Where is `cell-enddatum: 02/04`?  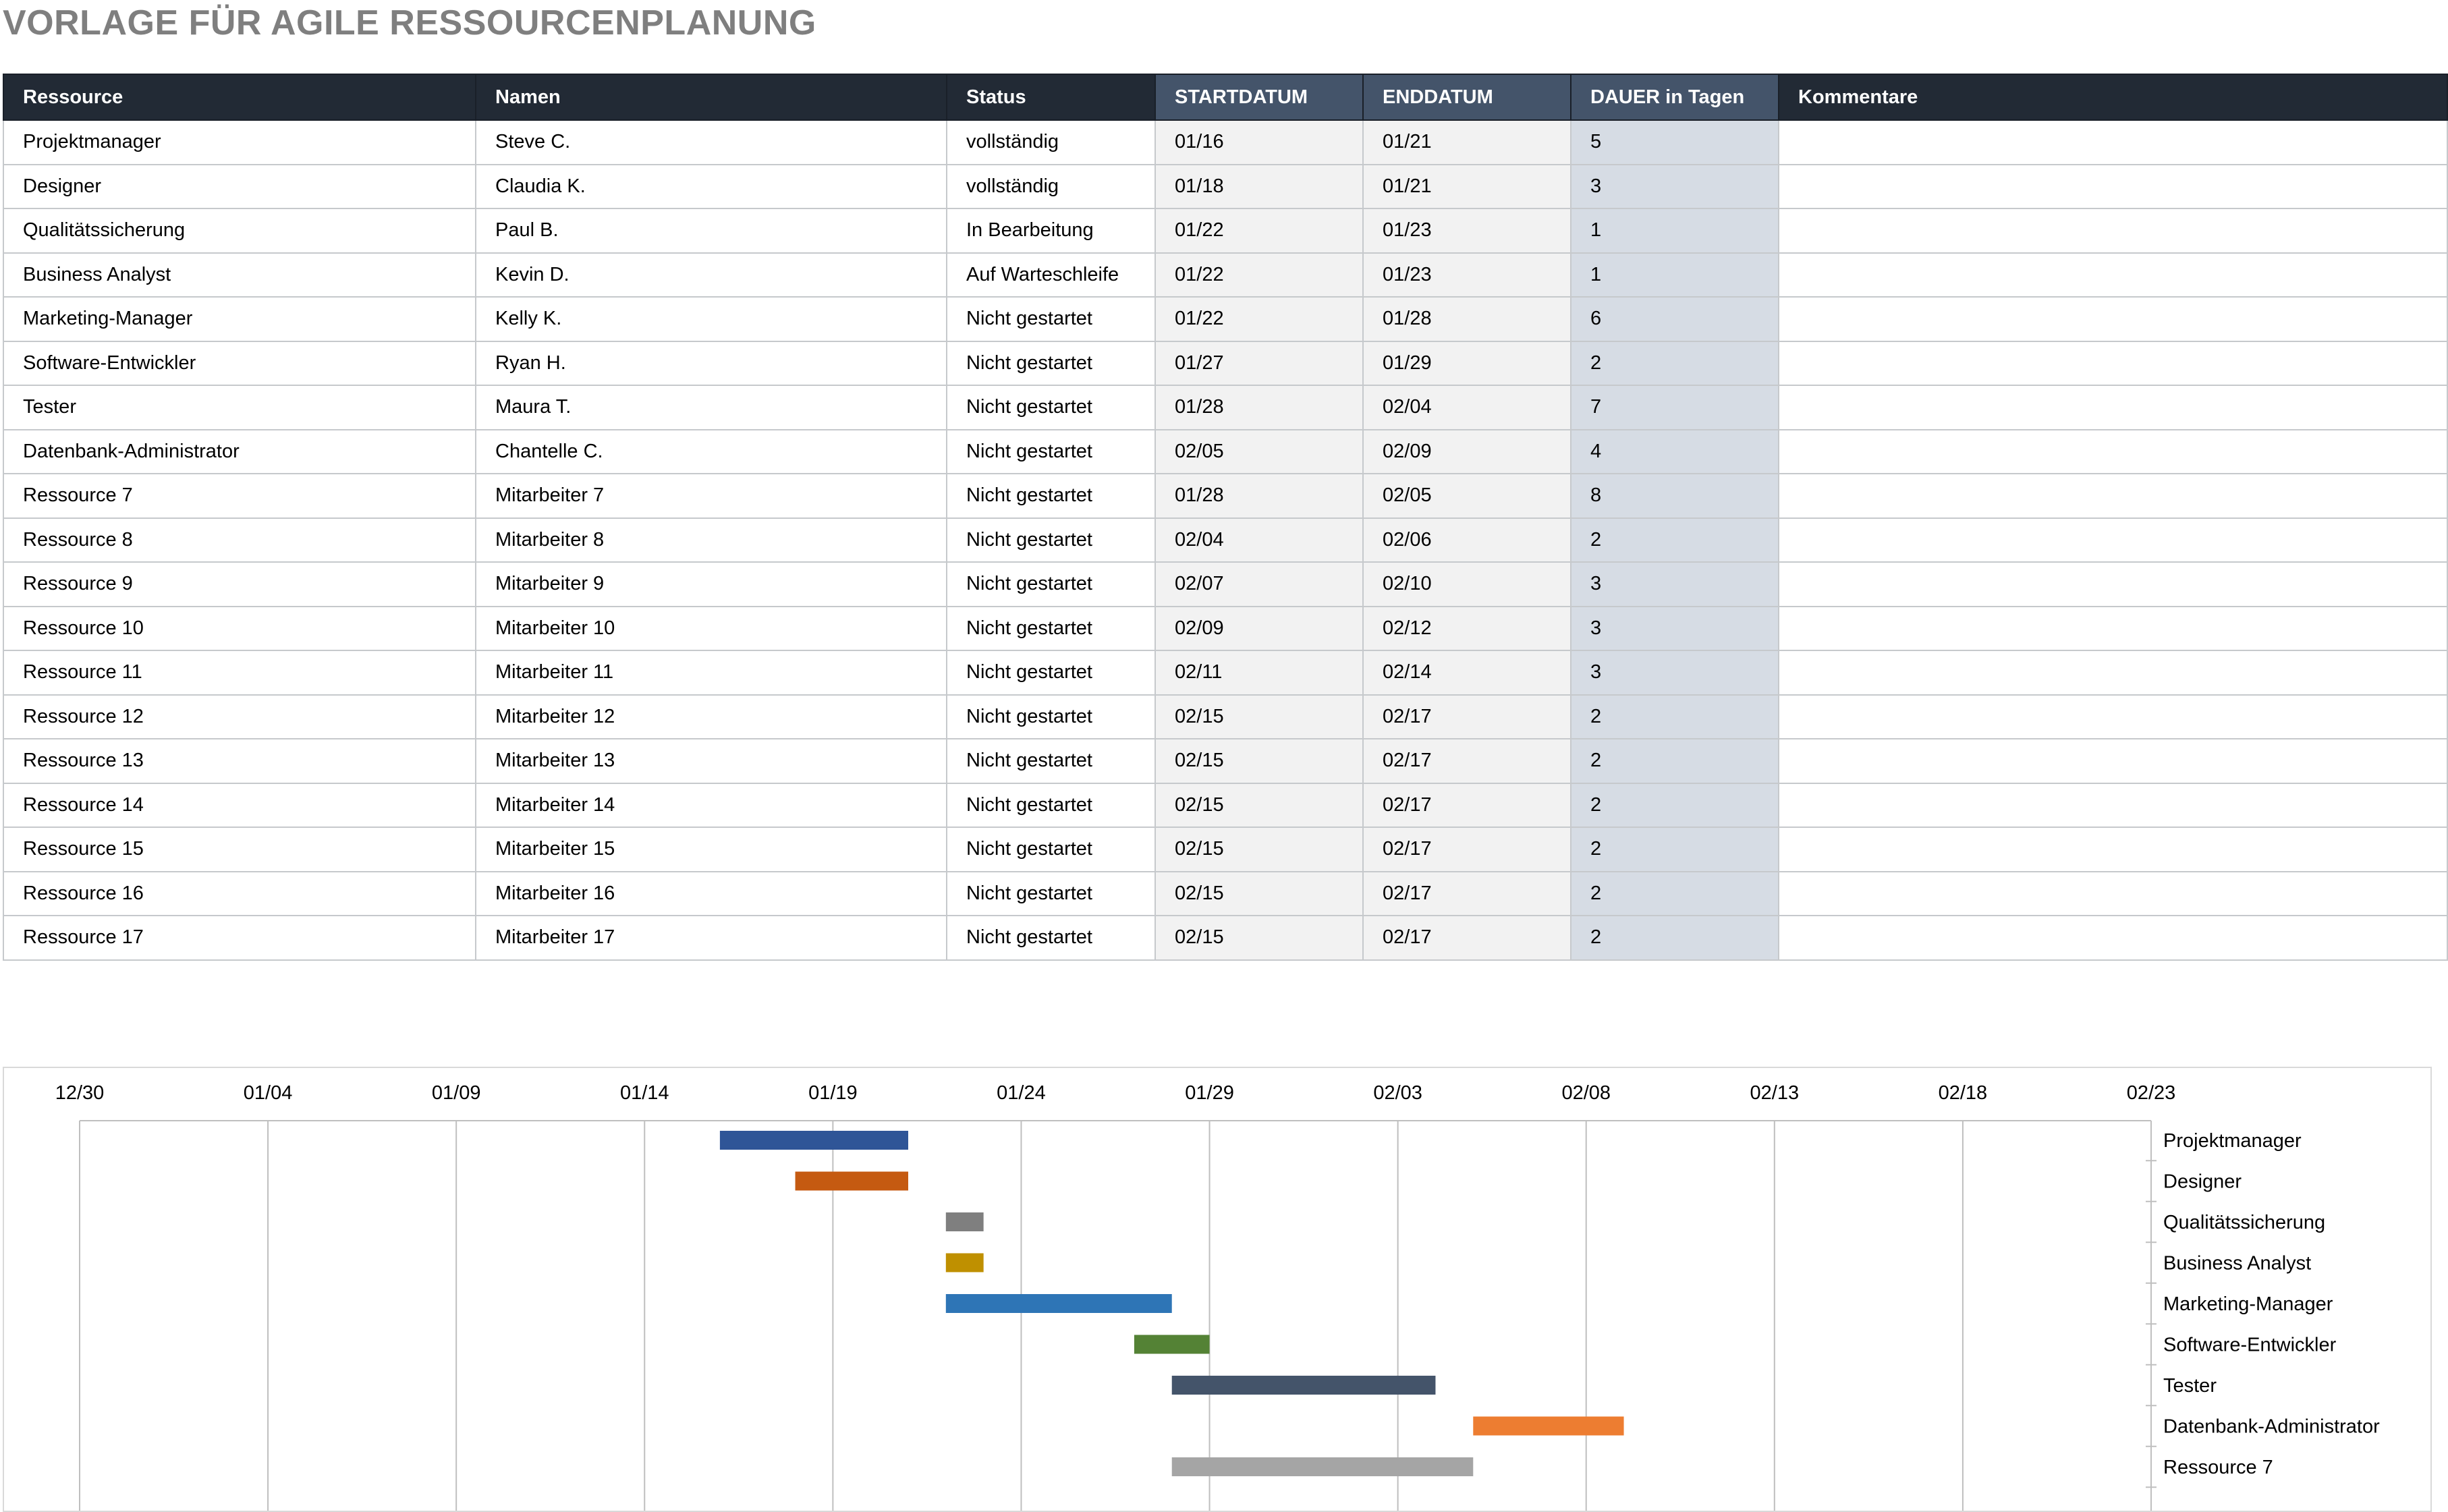 cell-enddatum: 02/04 is located at coordinates (1466, 407).